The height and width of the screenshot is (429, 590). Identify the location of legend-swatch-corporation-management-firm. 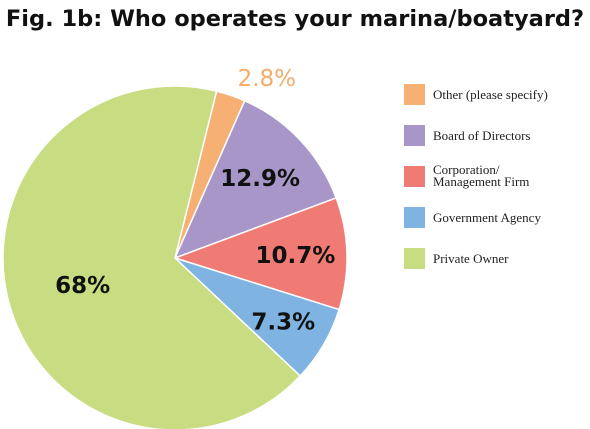
(414, 176).